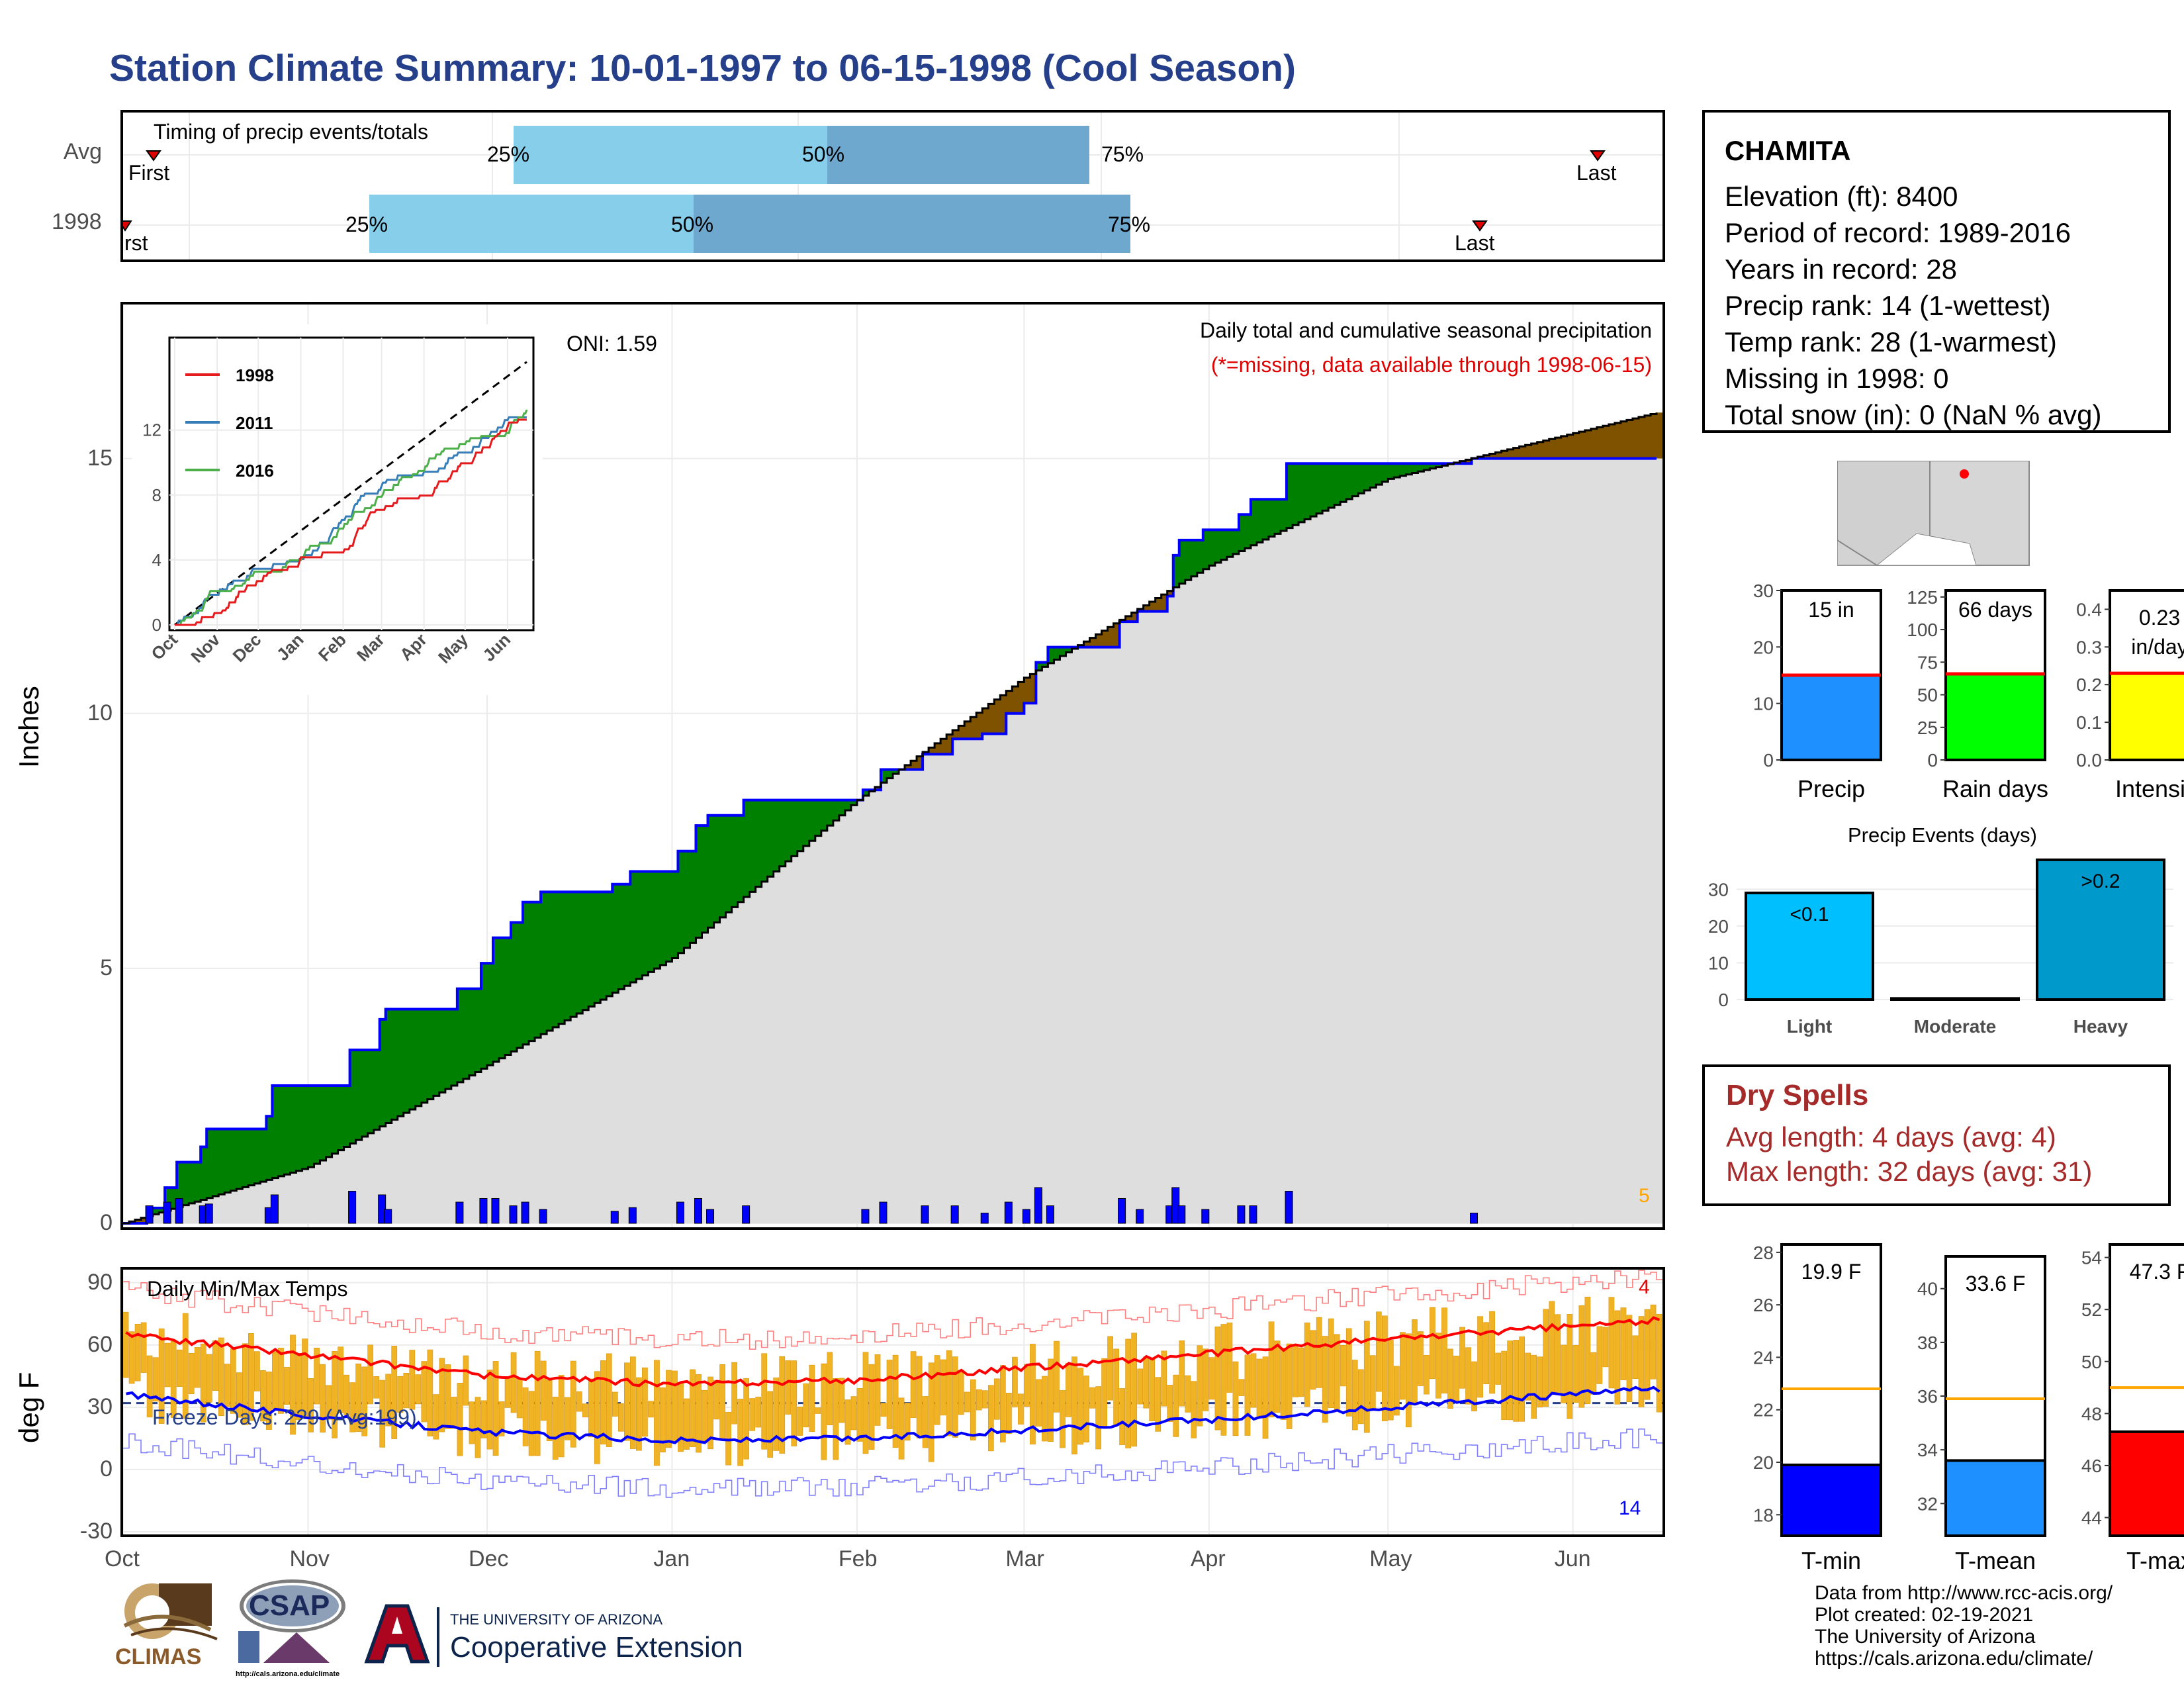 The width and height of the screenshot is (2184, 1688). Describe the element at coordinates (1928, 1396) in the screenshot. I see `temp-summary-ytick: 36` at that location.